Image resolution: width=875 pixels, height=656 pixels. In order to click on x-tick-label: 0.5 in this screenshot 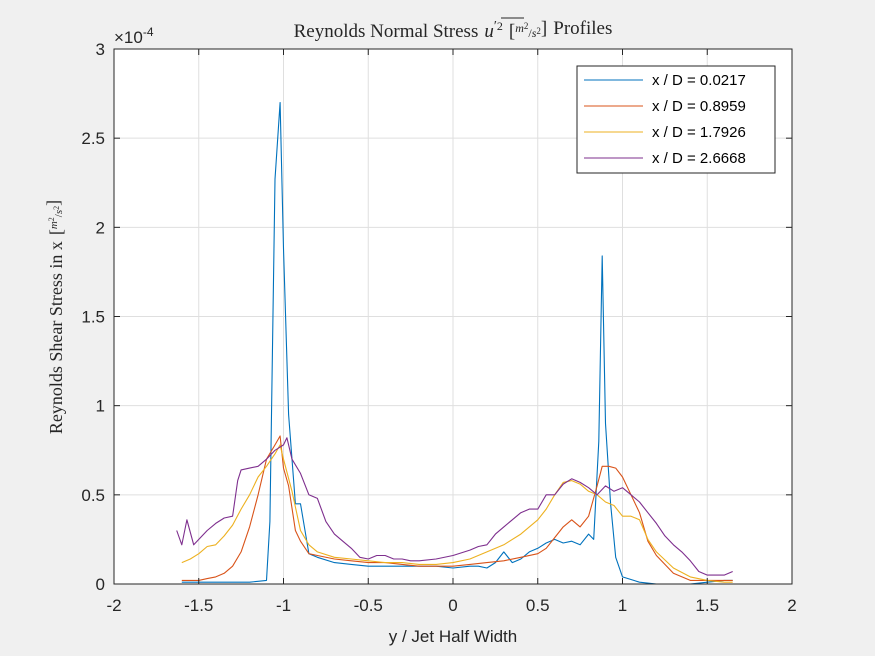, I will do `click(538, 605)`.